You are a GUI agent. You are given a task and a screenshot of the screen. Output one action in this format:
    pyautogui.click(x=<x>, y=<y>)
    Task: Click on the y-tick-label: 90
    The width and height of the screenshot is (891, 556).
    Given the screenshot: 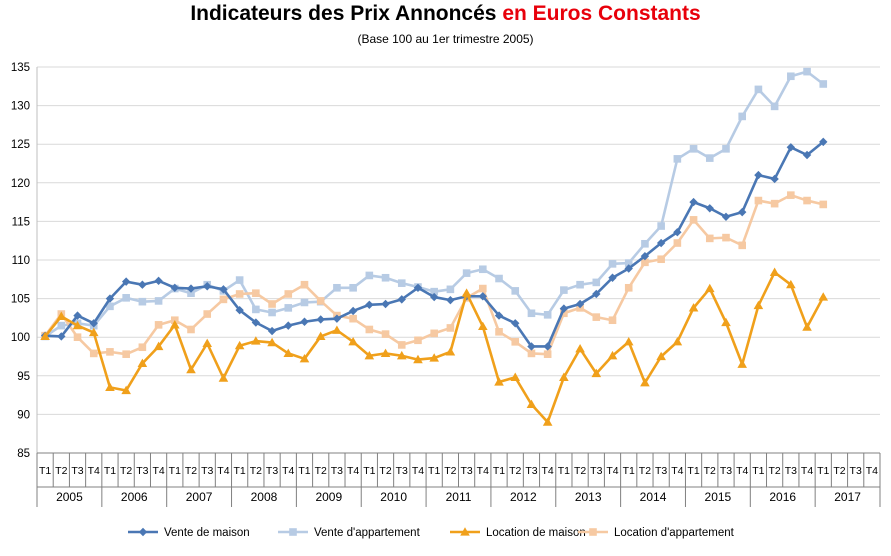 What is the action you would take?
    pyautogui.click(x=23, y=415)
    